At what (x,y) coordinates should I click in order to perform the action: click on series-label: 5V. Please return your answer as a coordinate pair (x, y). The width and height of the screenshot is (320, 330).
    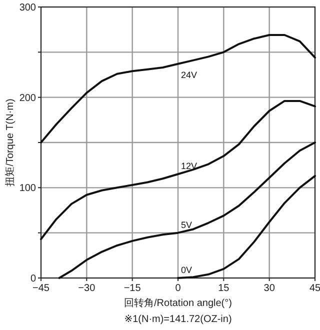
    Looking at the image, I should click on (186, 225).